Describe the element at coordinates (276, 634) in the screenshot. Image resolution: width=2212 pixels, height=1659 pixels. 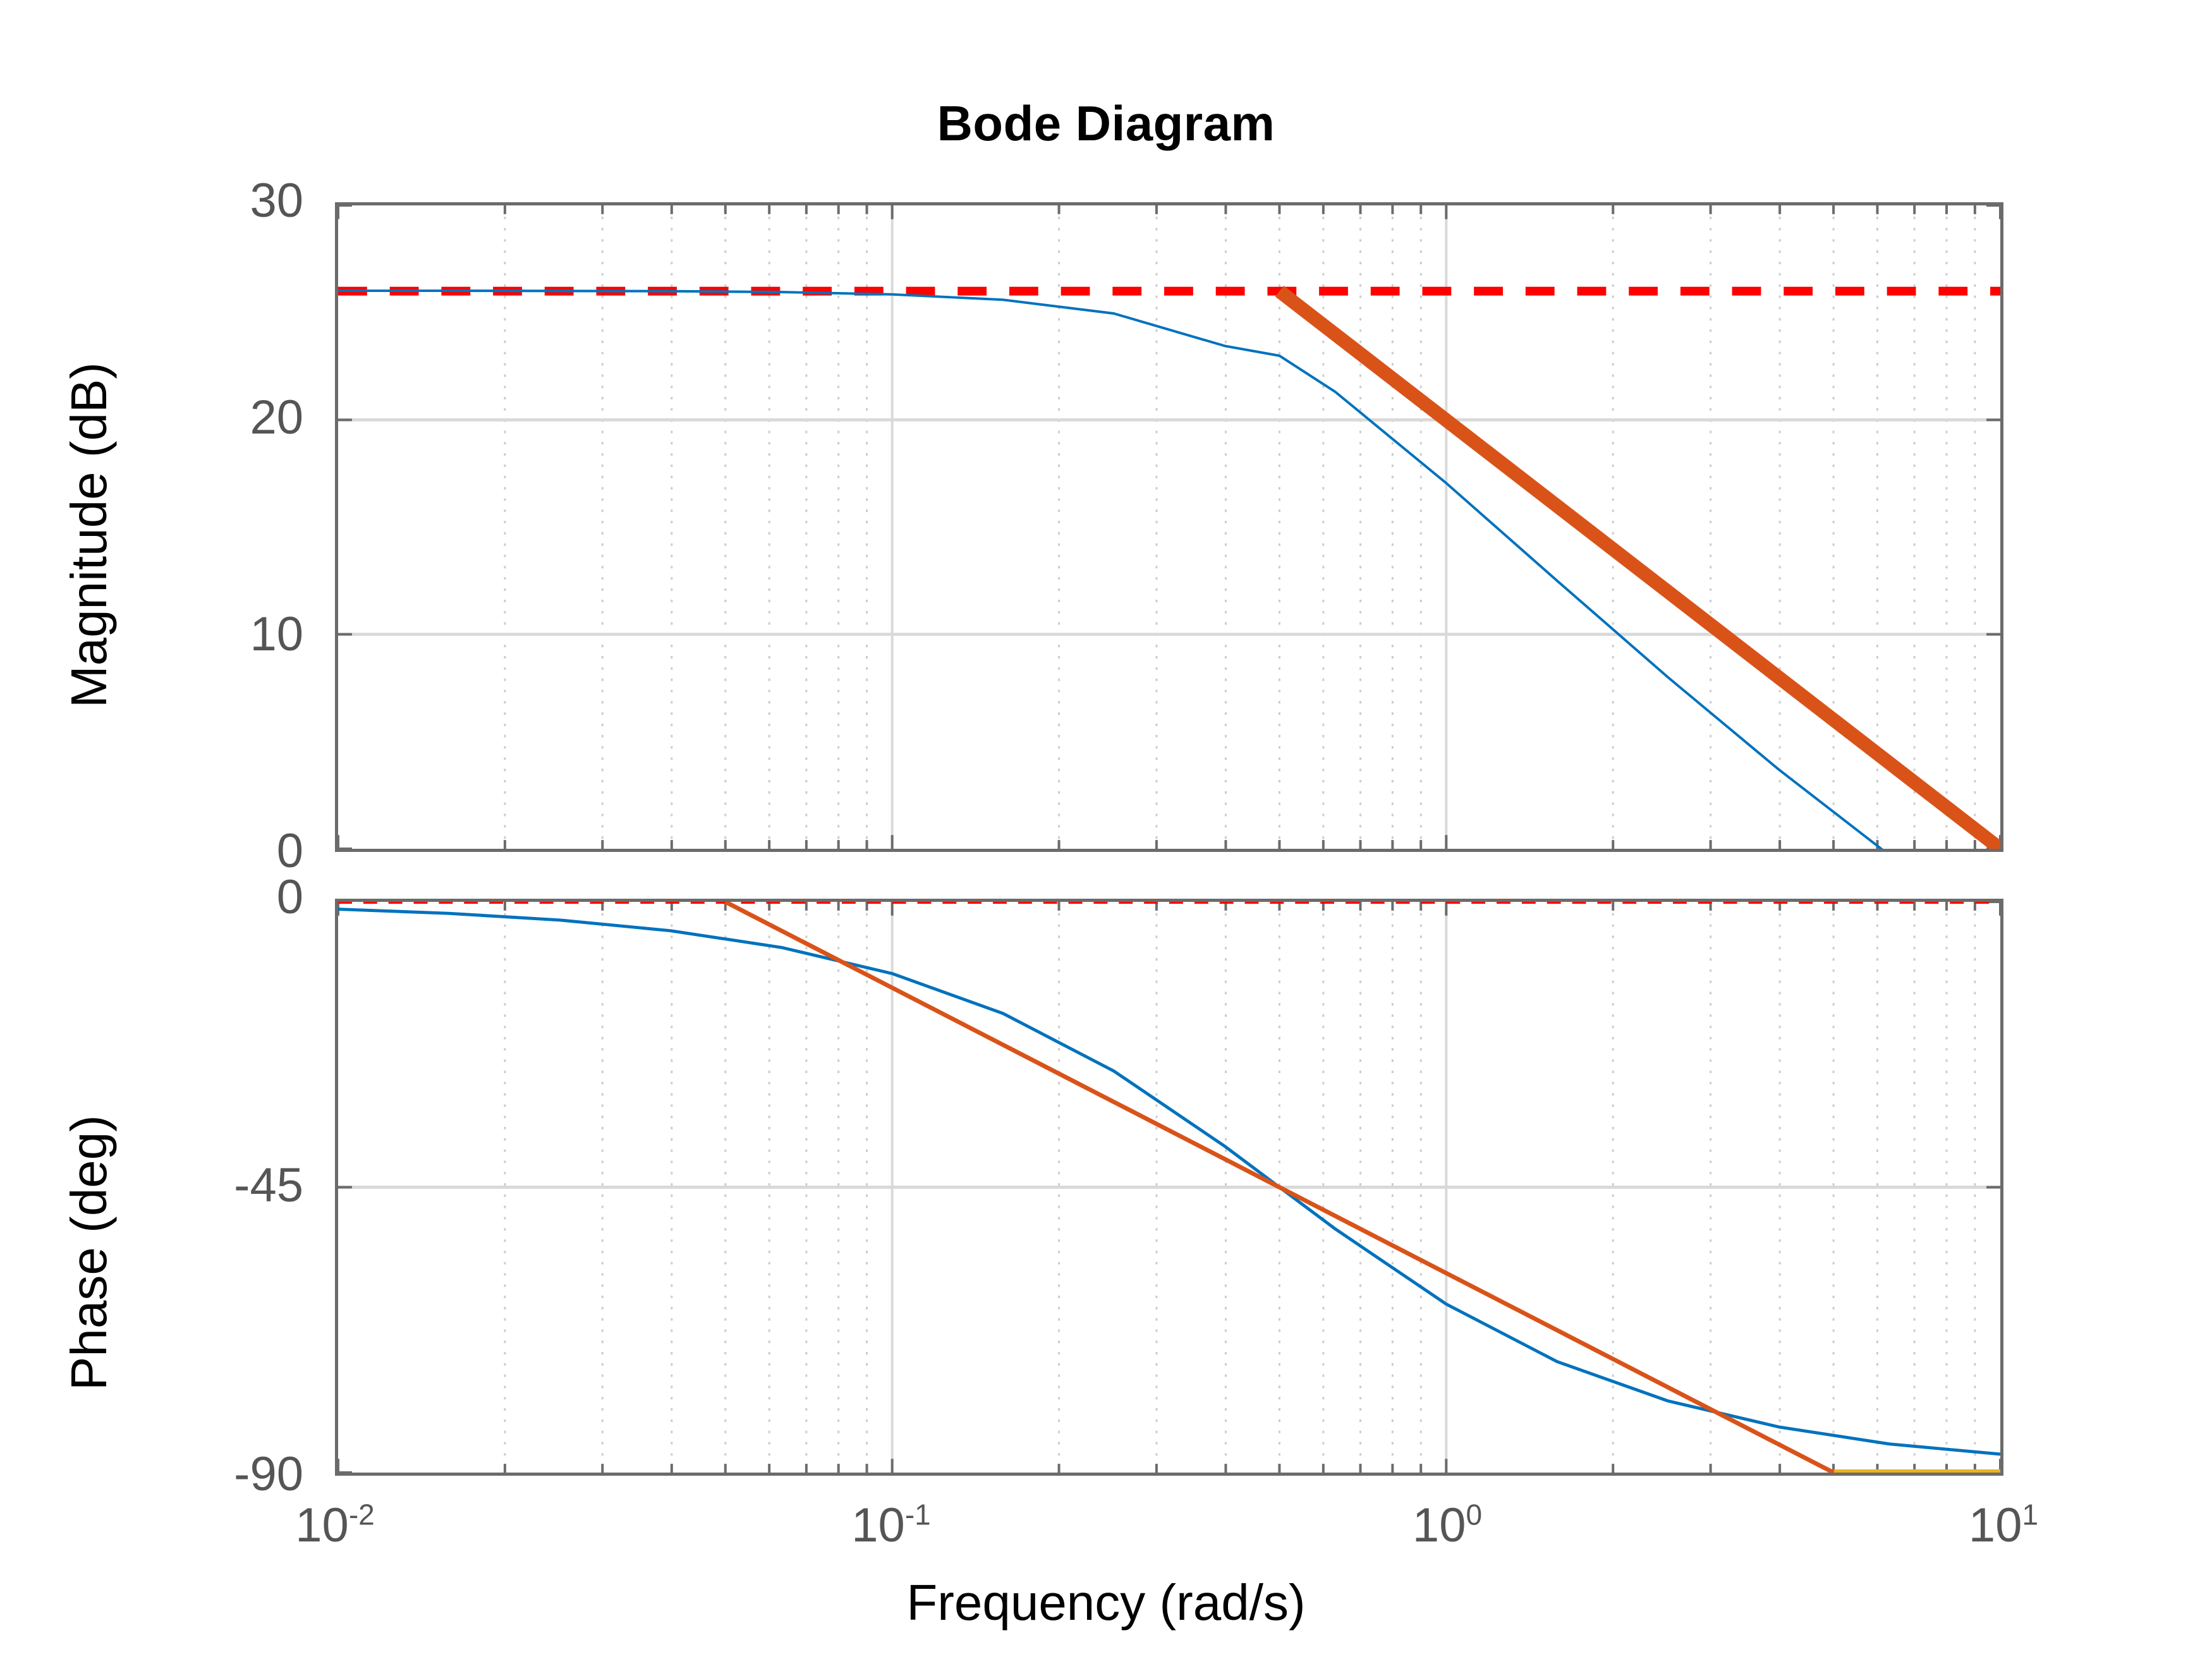
I see `magnitude-ytick-10: 10` at that location.